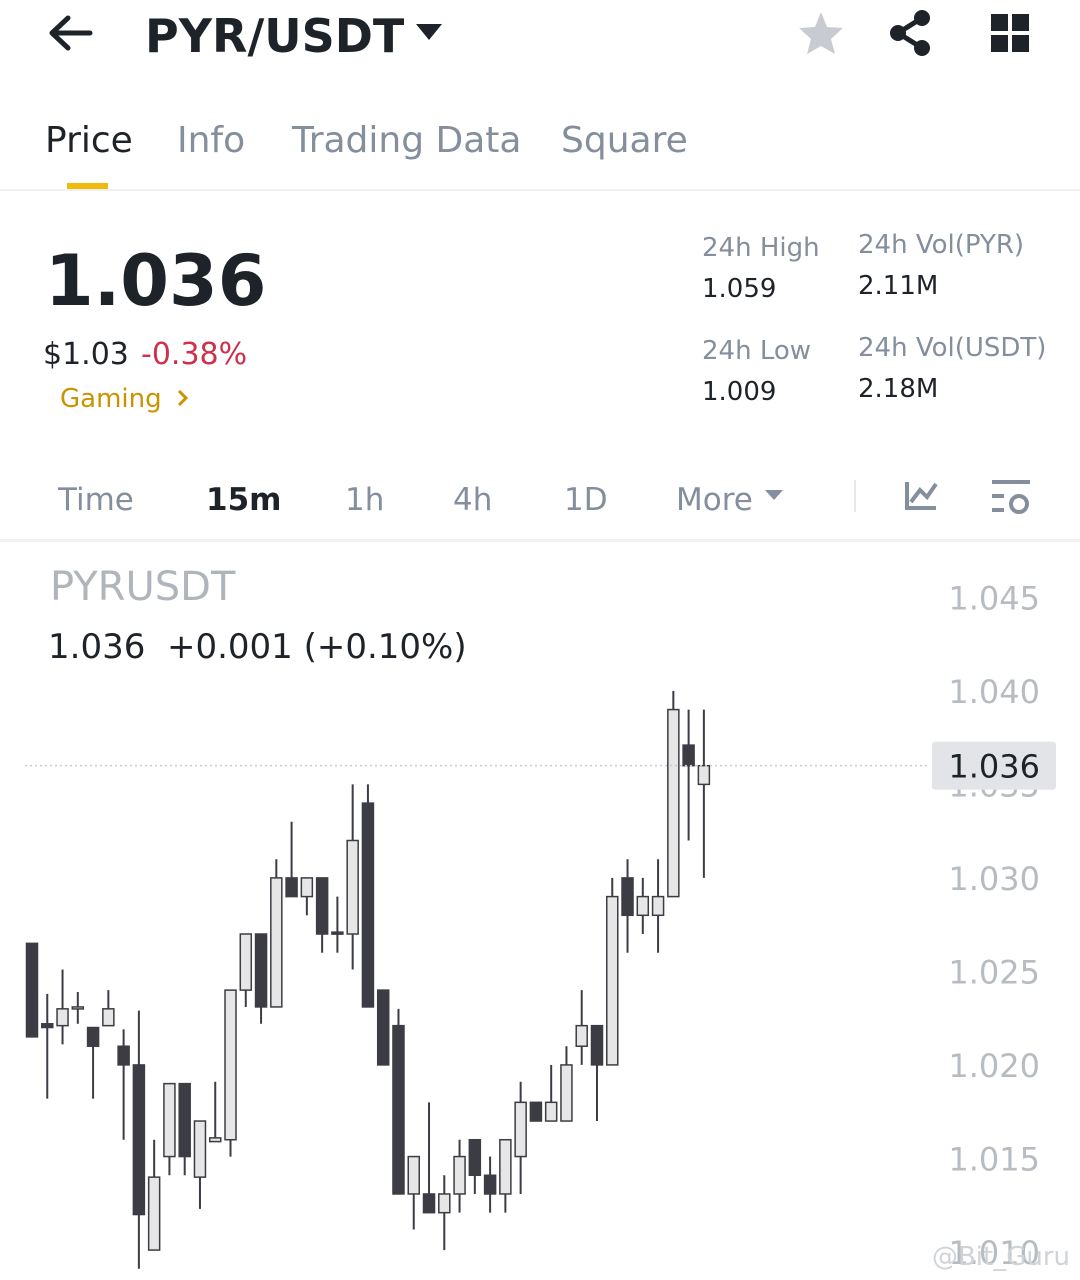 This screenshot has height=1280, width=1080. I want to click on y-tick-label: 1.045, so click(994, 598).